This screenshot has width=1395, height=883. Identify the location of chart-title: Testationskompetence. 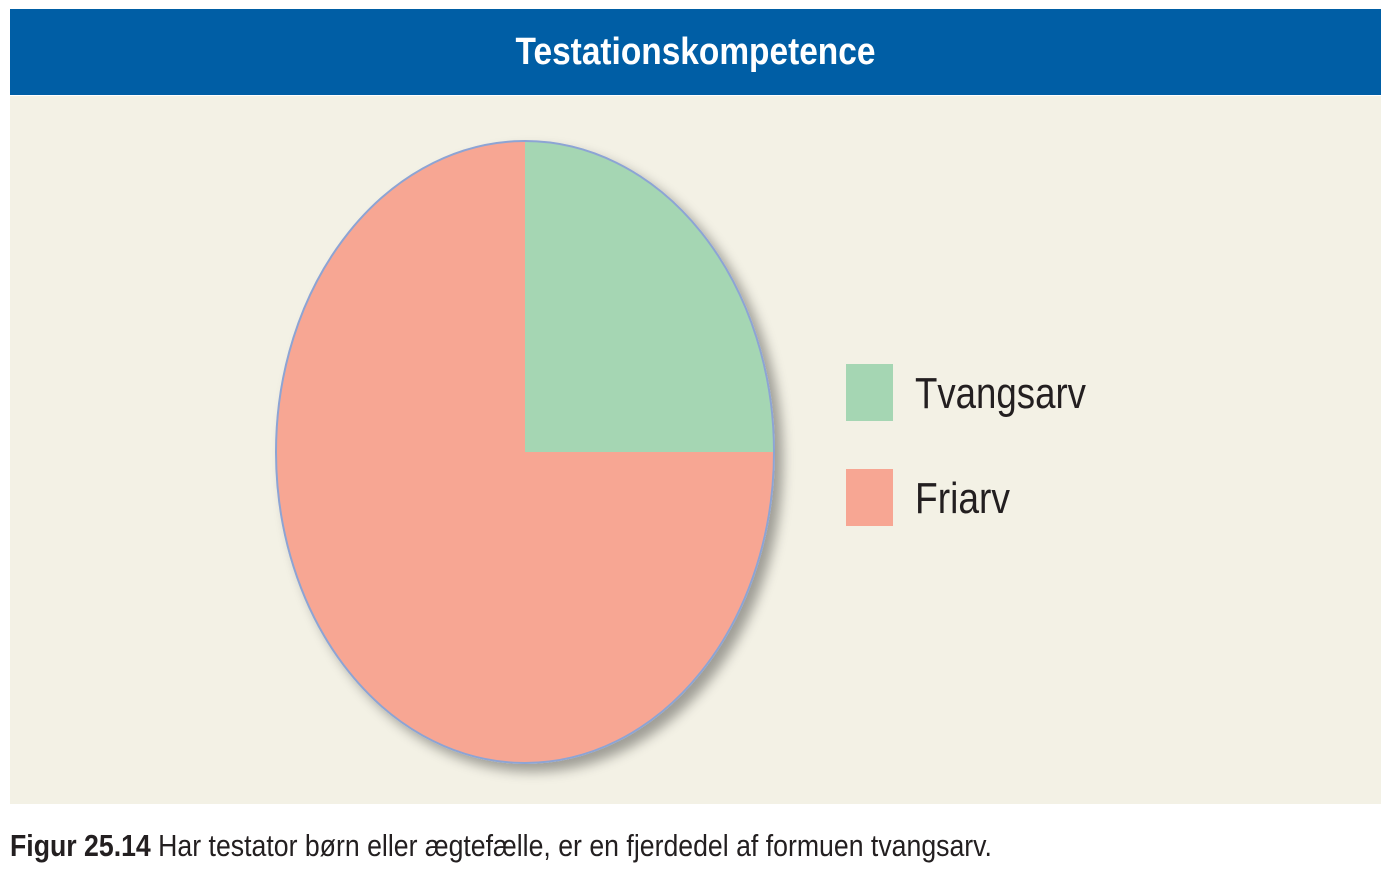
(695, 51).